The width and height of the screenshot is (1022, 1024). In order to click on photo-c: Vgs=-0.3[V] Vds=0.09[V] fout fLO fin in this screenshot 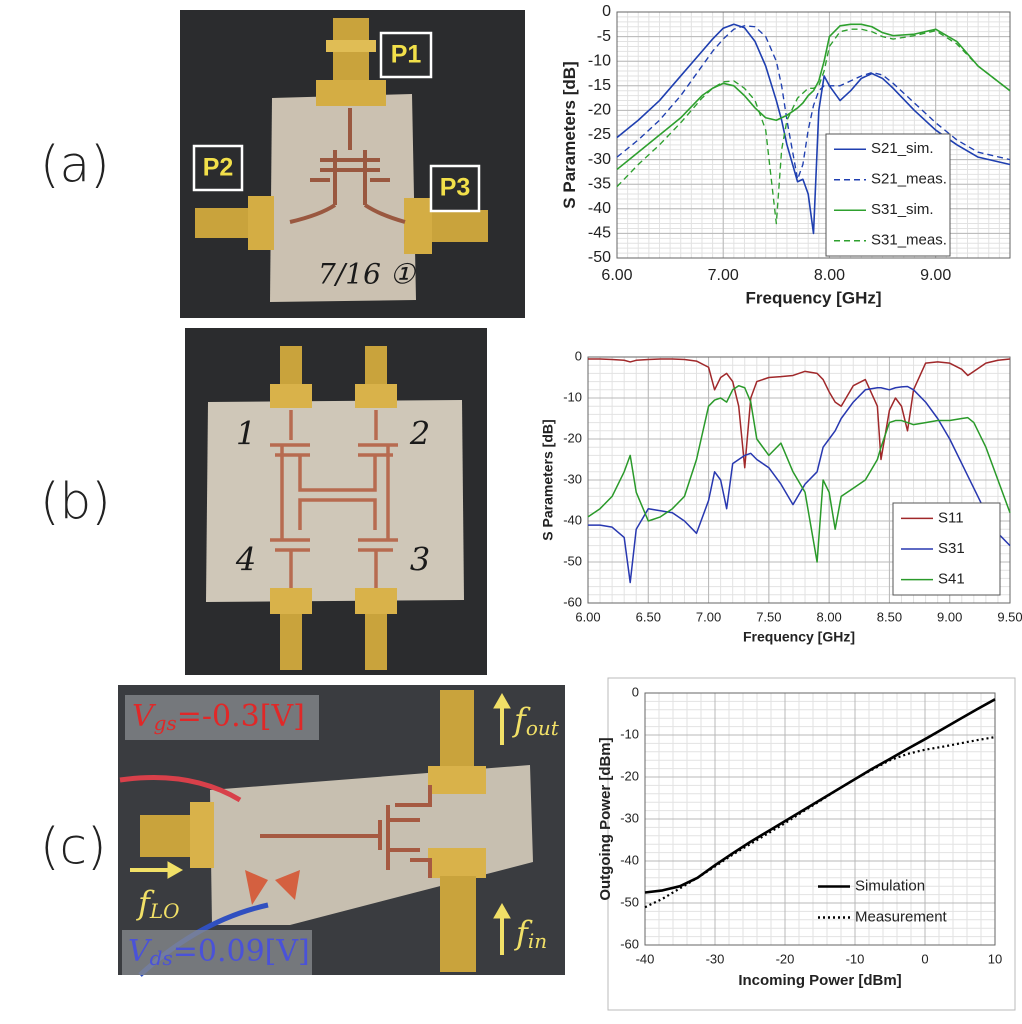, I will do `click(341, 831)`.